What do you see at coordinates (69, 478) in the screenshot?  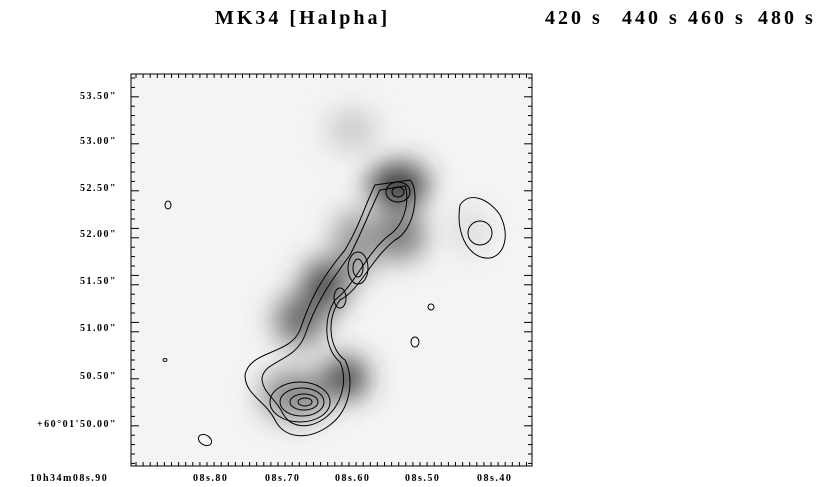 I see `x-label: 10h34m08s.90` at bounding box center [69, 478].